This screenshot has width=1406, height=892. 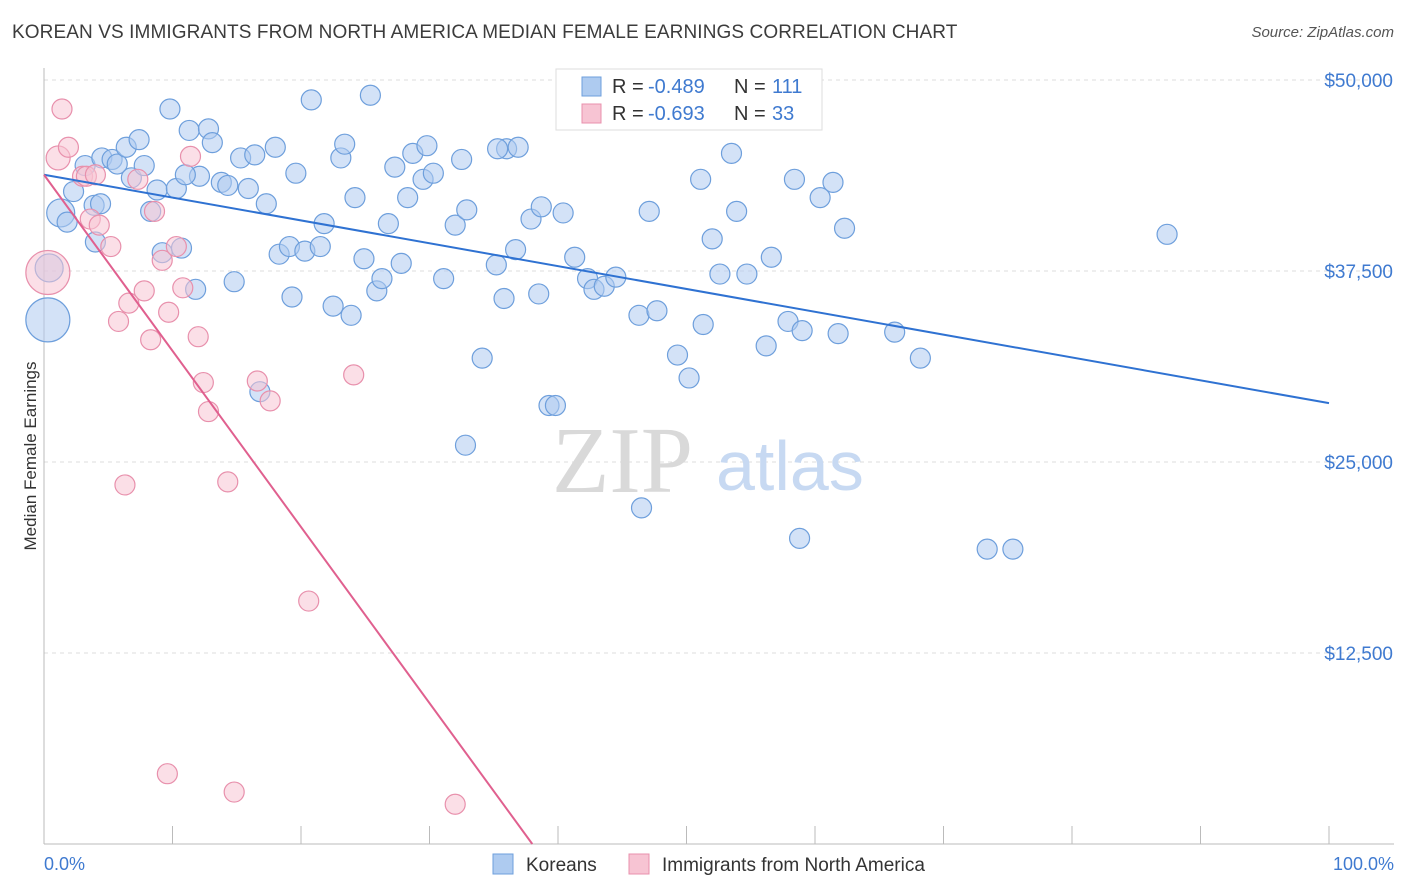 I want to click on watermark-zip: ZIP, so click(x=622, y=461).